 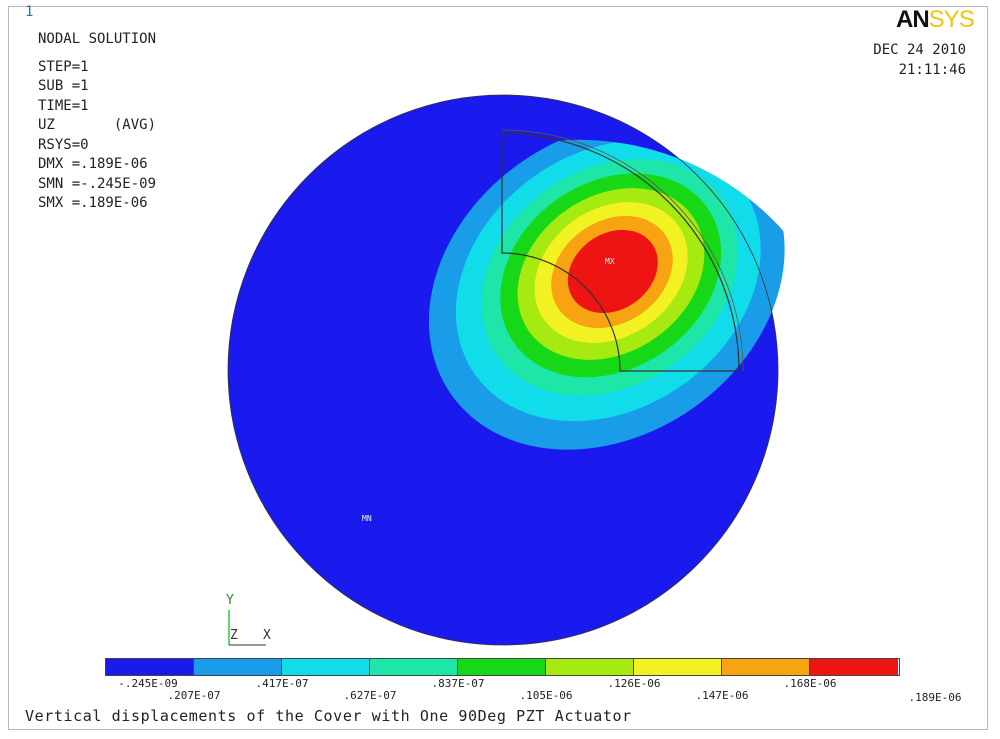 What do you see at coordinates (919, 50) in the screenshot?
I see `date-label: DEC 24 2010` at bounding box center [919, 50].